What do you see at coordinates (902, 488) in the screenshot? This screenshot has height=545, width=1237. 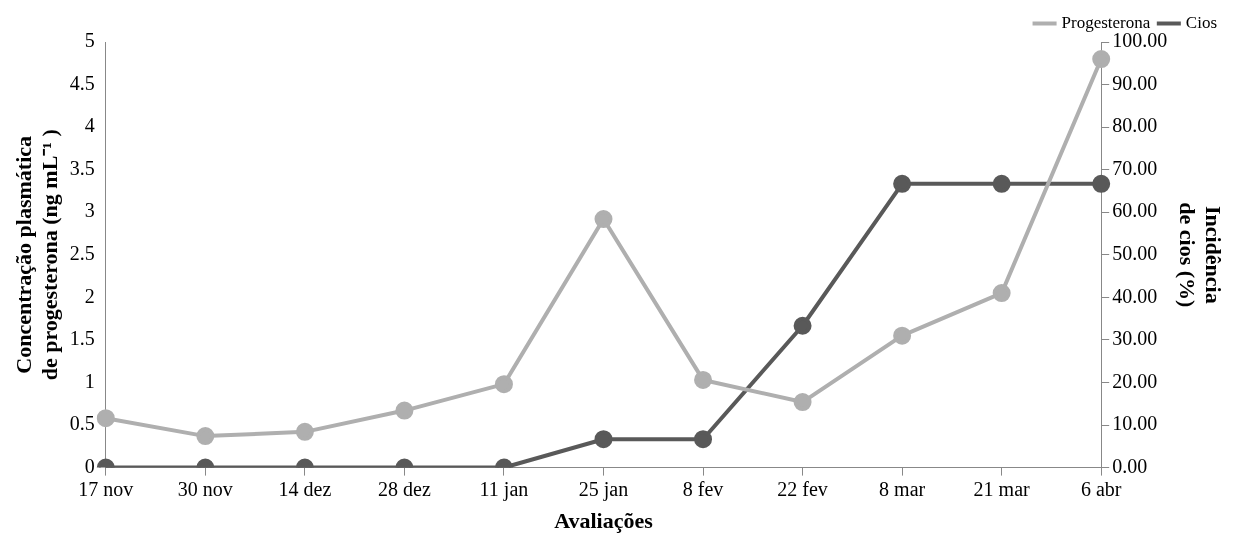 I see `x-tick-label: 8 mar` at bounding box center [902, 488].